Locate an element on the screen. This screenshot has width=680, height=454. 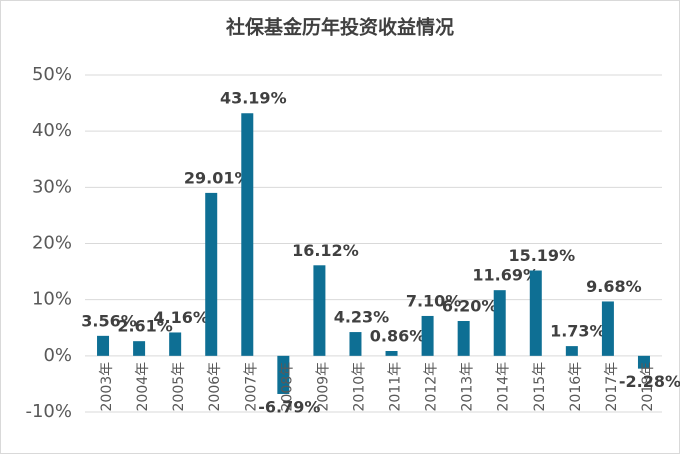
x-tick-label: 2007年 is located at coordinates (251, 387).